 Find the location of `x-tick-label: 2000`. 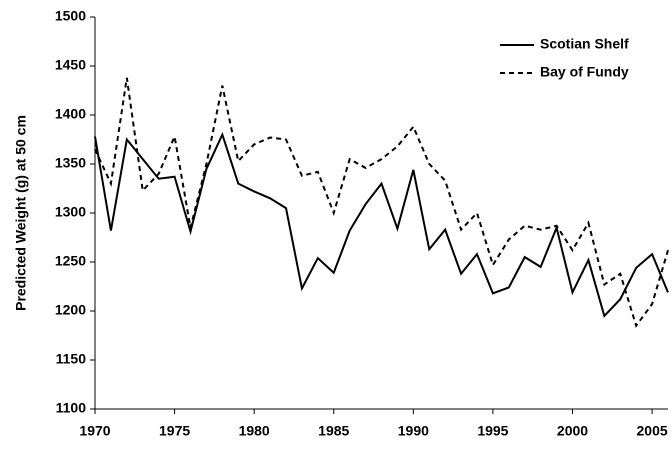

x-tick-label: 2000 is located at coordinates (572, 431).